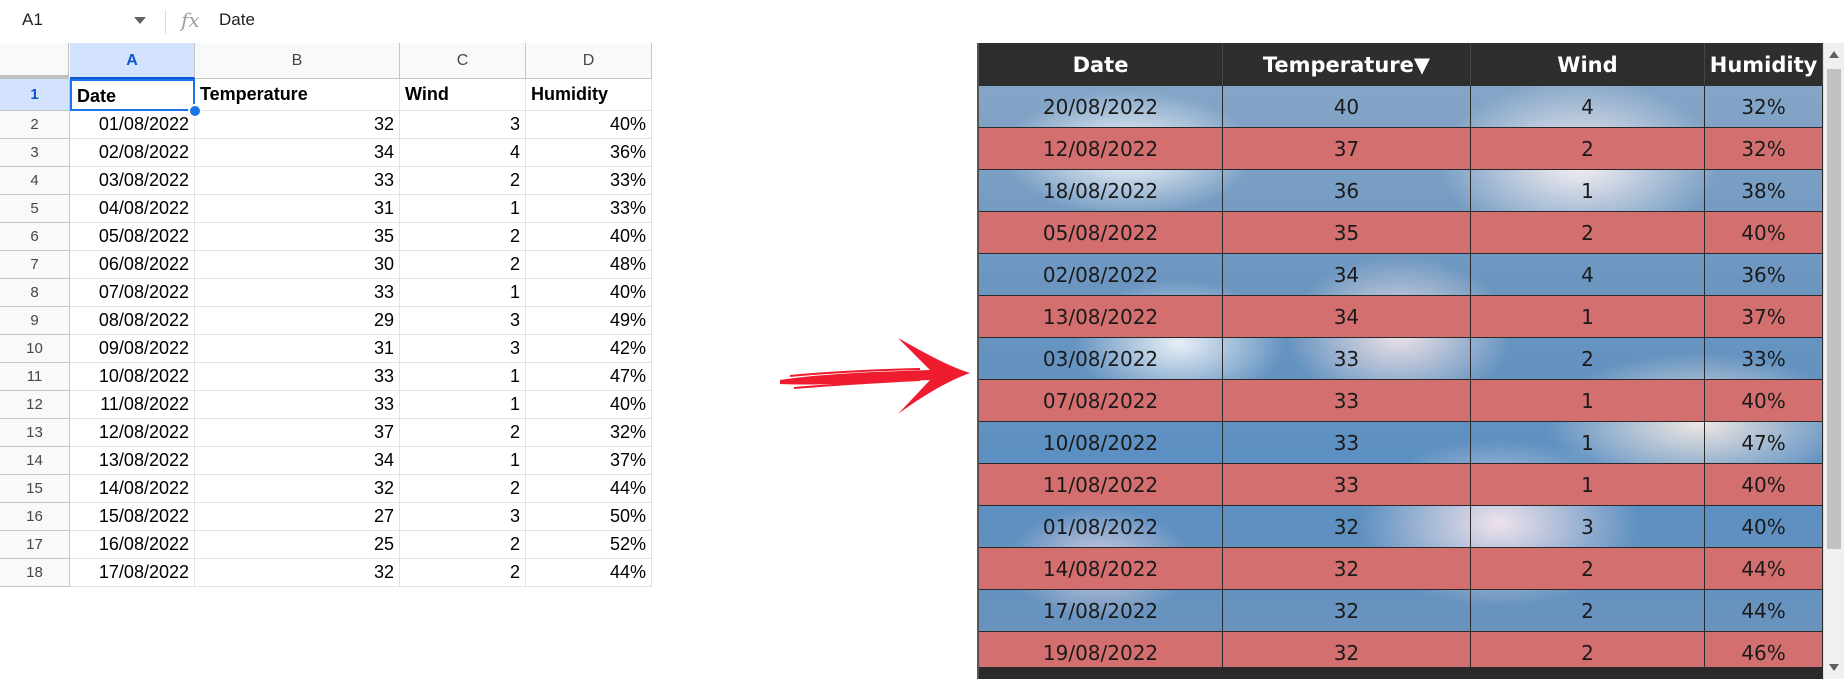 The image size is (1846, 679). I want to click on row-header: 14, so click(35, 461).